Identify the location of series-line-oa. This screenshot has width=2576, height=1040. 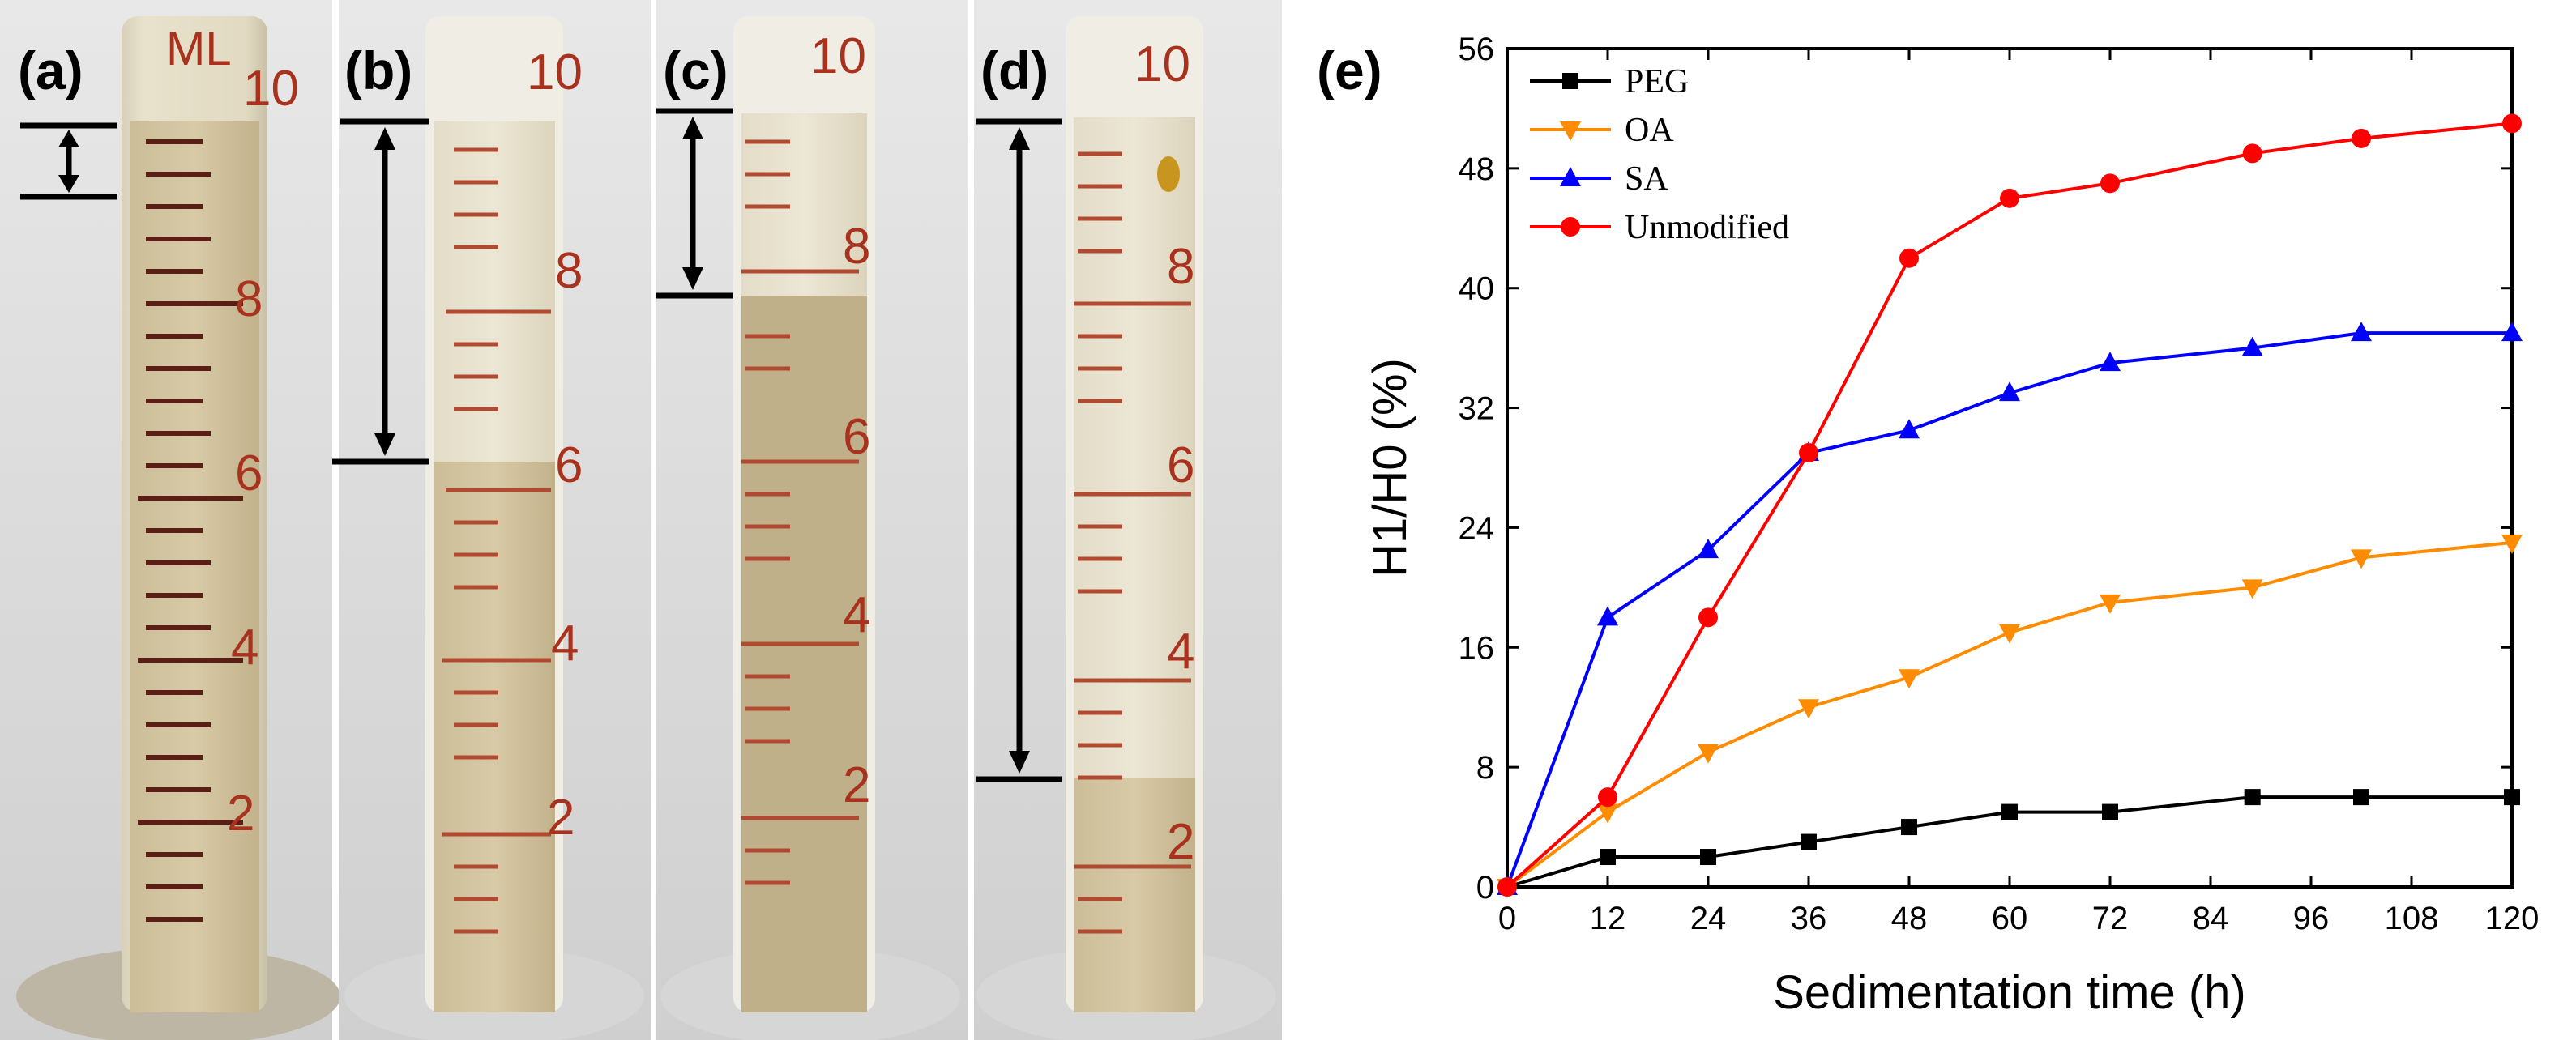
(2009, 714).